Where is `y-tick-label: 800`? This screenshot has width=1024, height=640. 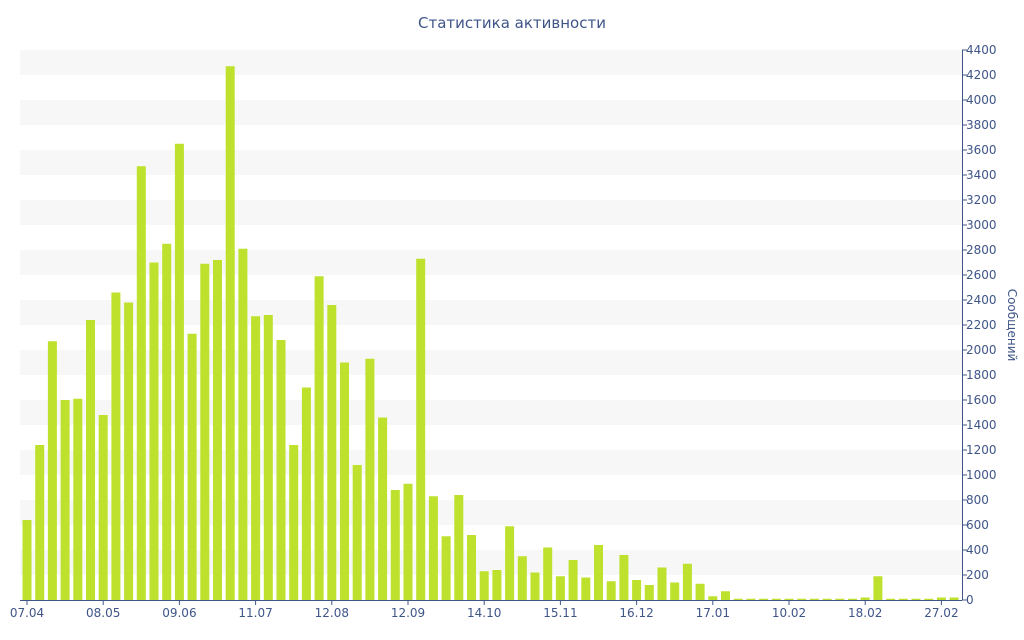 y-tick-label: 800 is located at coordinates (977, 500).